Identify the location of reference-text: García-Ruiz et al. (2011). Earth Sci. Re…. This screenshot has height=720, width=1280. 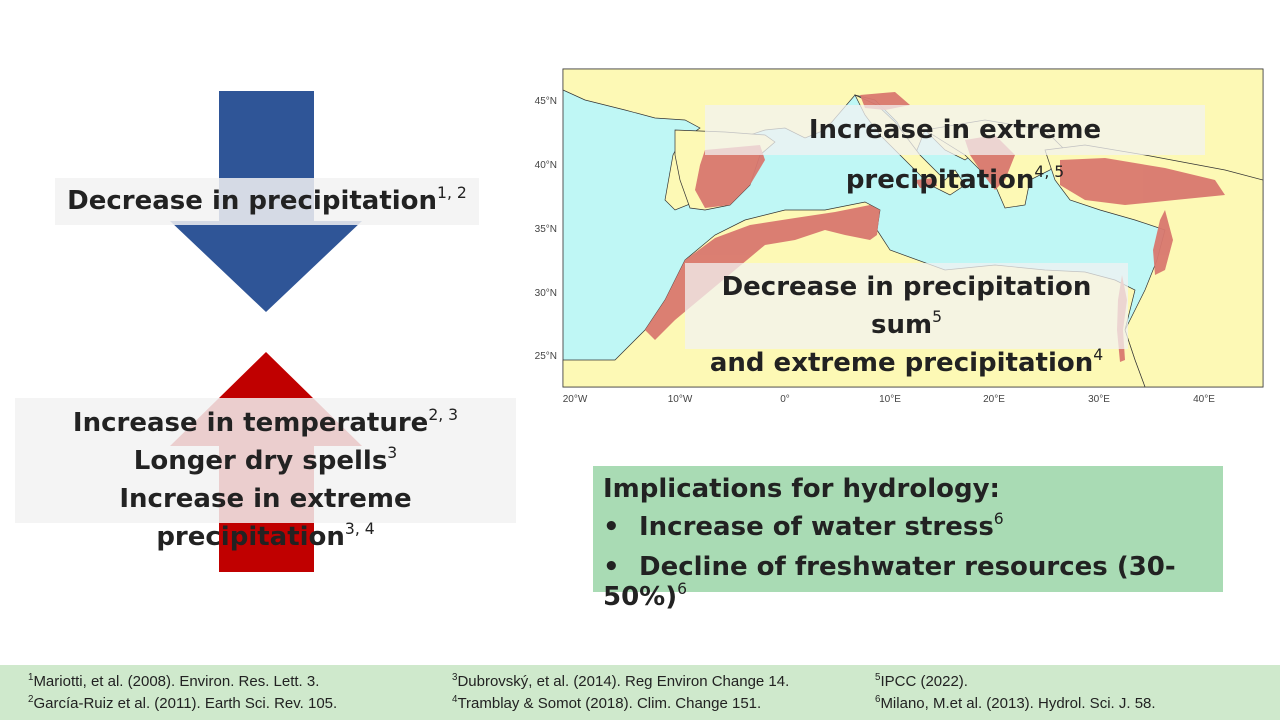
(185, 703).